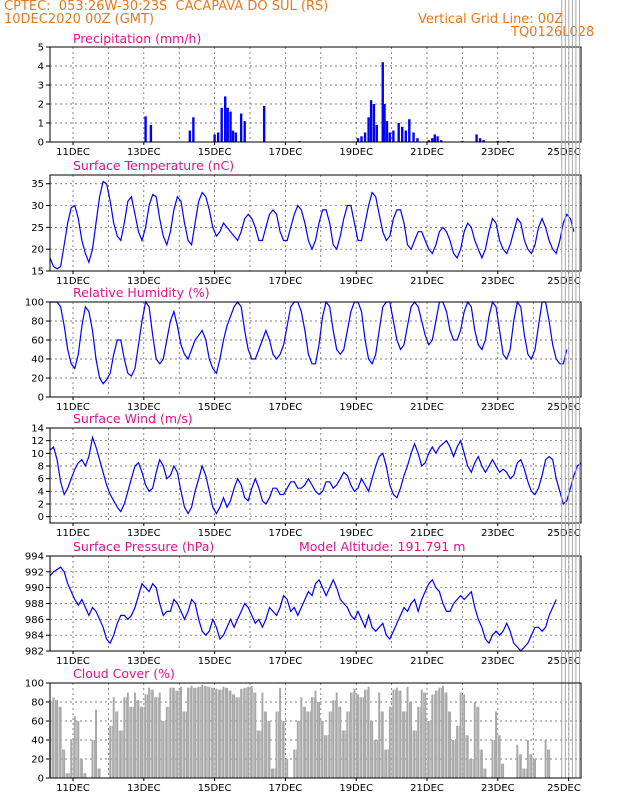 The width and height of the screenshot is (618, 800). I want to click on pres-ytick-label: 982, so click(34, 652).